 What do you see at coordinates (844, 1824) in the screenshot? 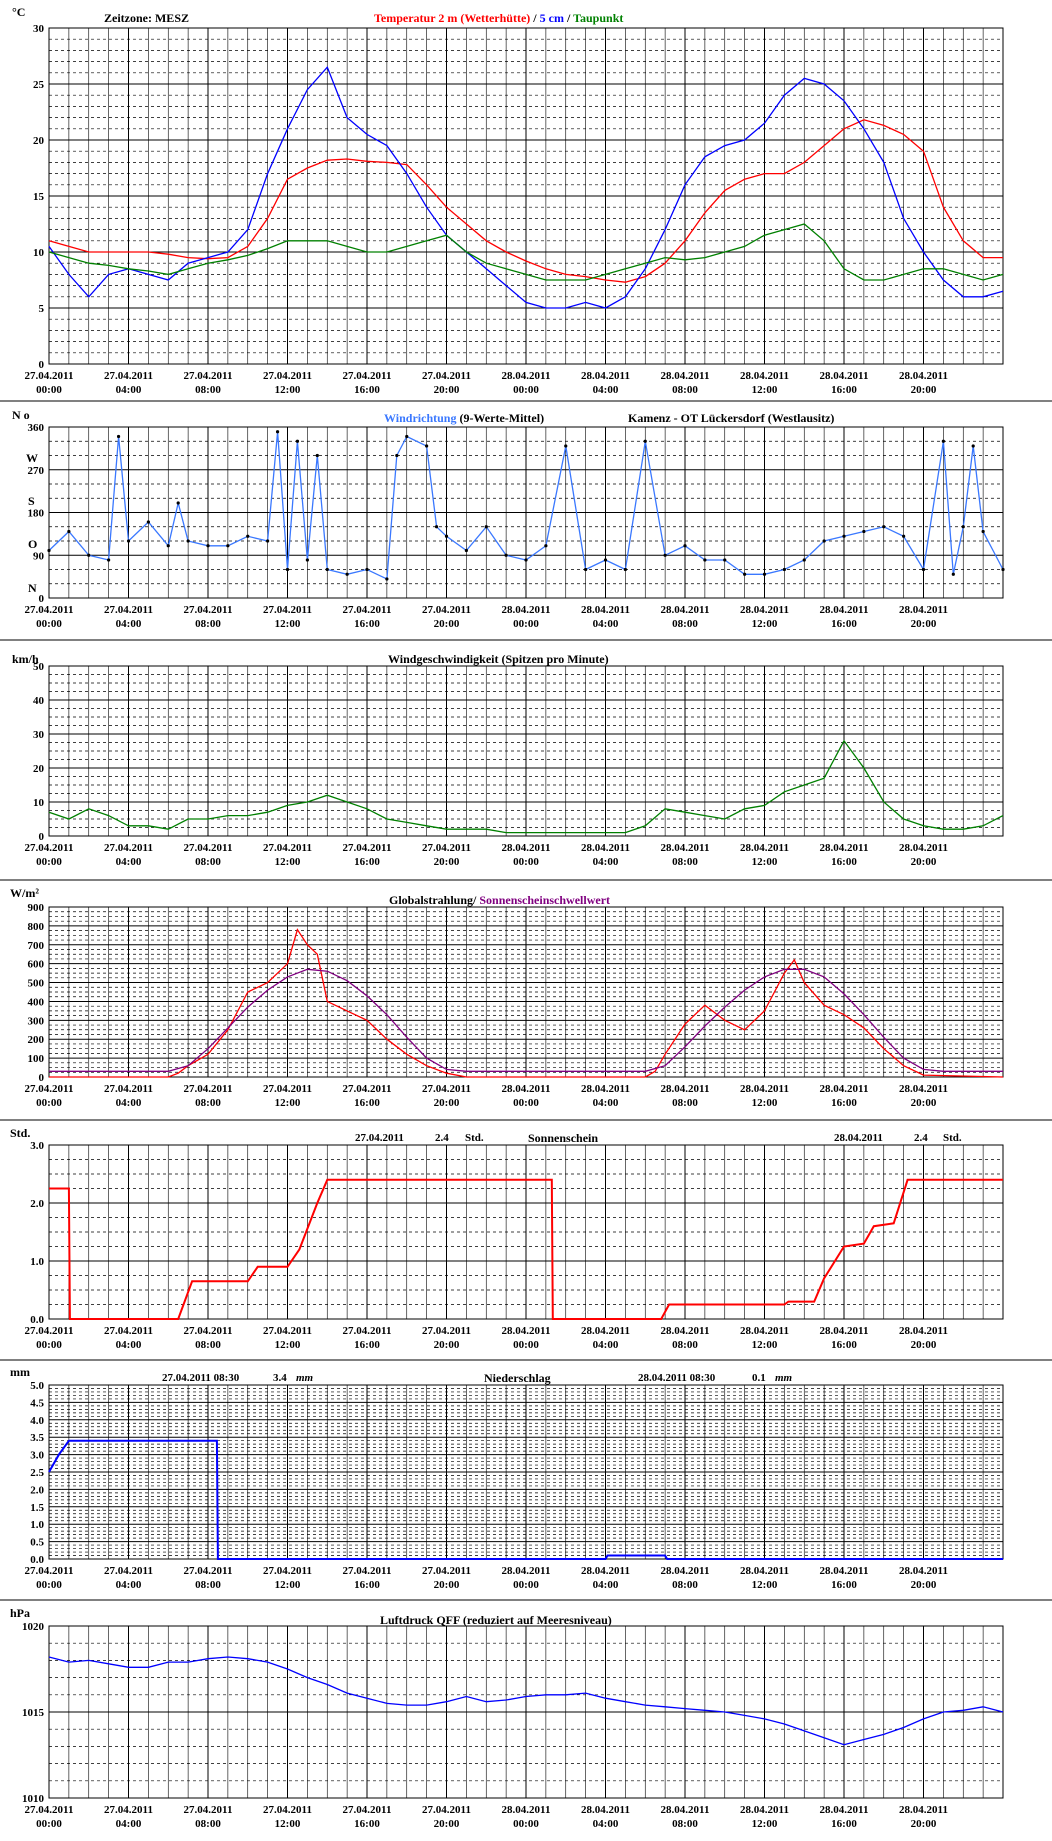
I see `pressure-x-tick-time: 16:00` at bounding box center [844, 1824].